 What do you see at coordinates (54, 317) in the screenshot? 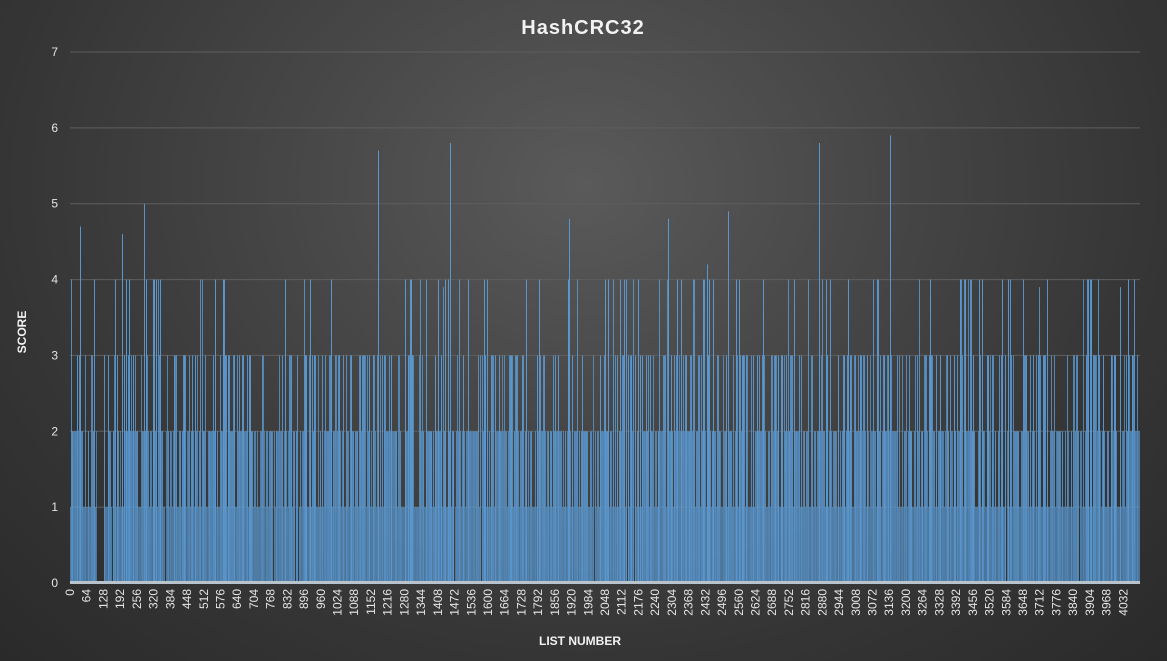
I see `y-tick-labels: 0 1 2 3 4 5 6 7` at bounding box center [54, 317].